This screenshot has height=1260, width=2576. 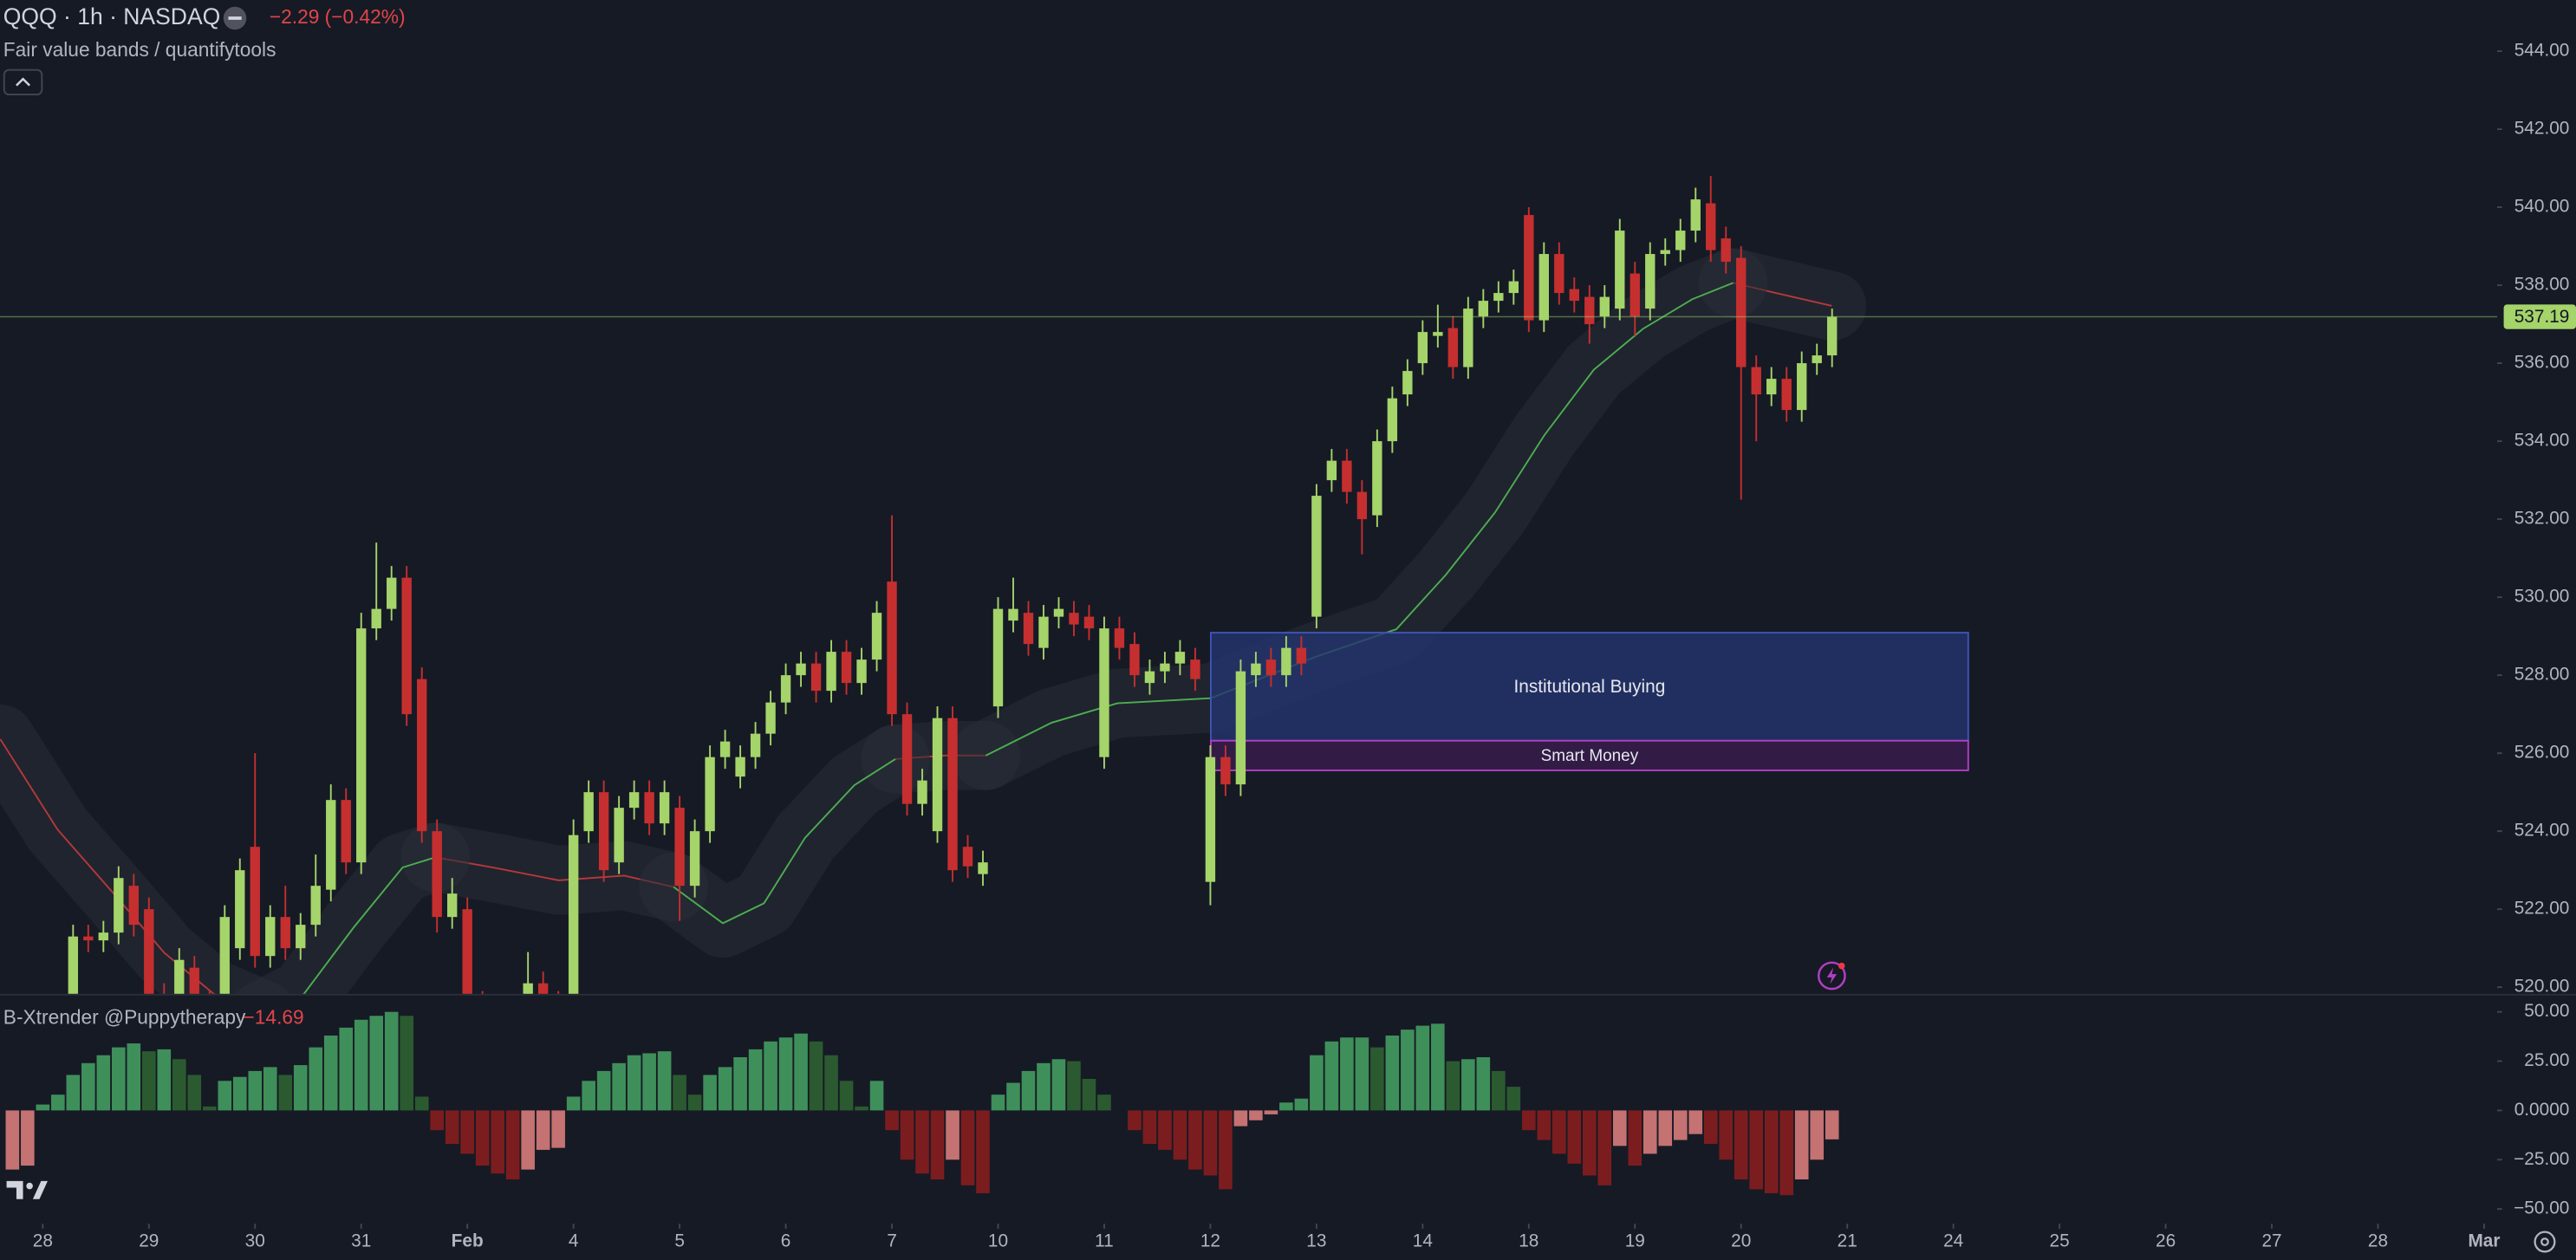 What do you see at coordinates (2542, 519) in the screenshot?
I see `y-tick-label: 532.00` at bounding box center [2542, 519].